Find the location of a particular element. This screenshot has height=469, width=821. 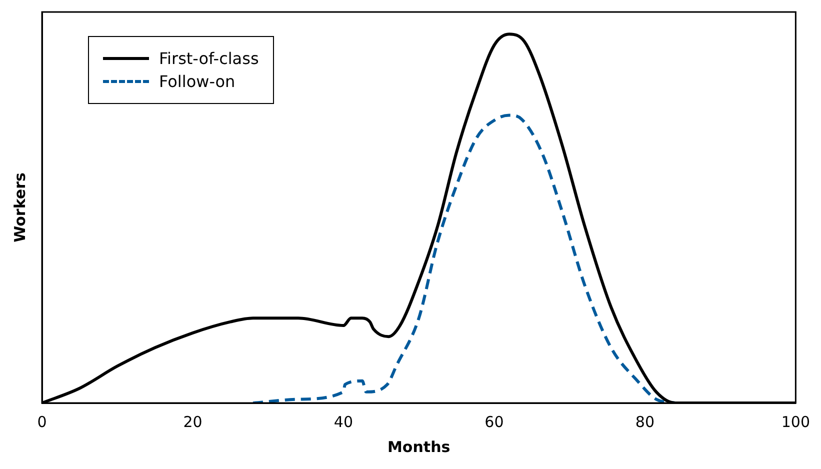

x-tick-label: 100 is located at coordinates (795, 421).